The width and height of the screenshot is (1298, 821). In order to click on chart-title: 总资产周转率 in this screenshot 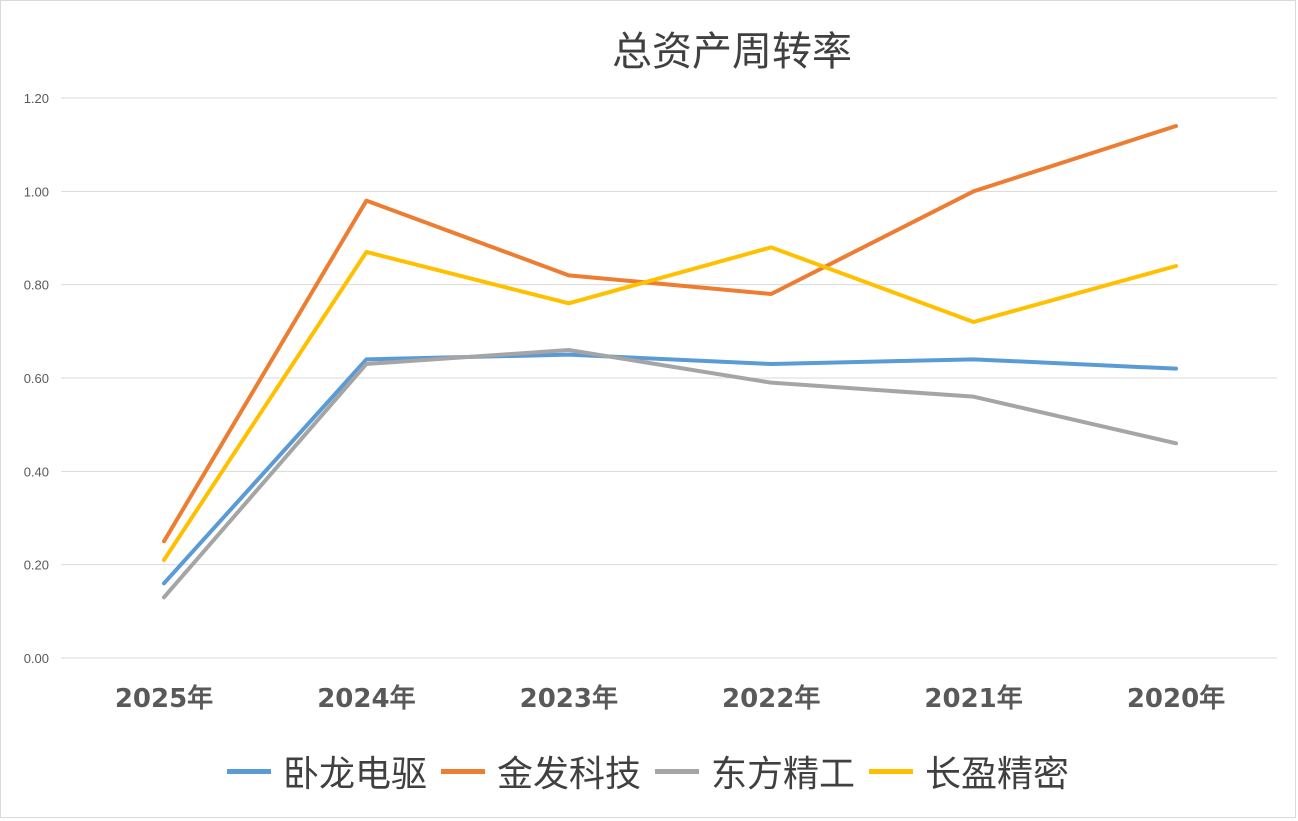, I will do `click(732, 52)`.